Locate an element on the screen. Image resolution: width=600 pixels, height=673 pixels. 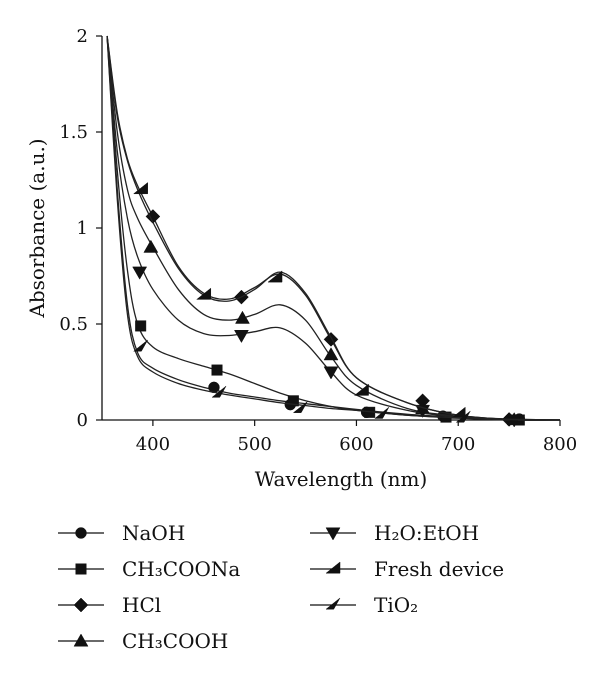
legend-item-tio: TiO₂ is located at coordinates (364, 605).